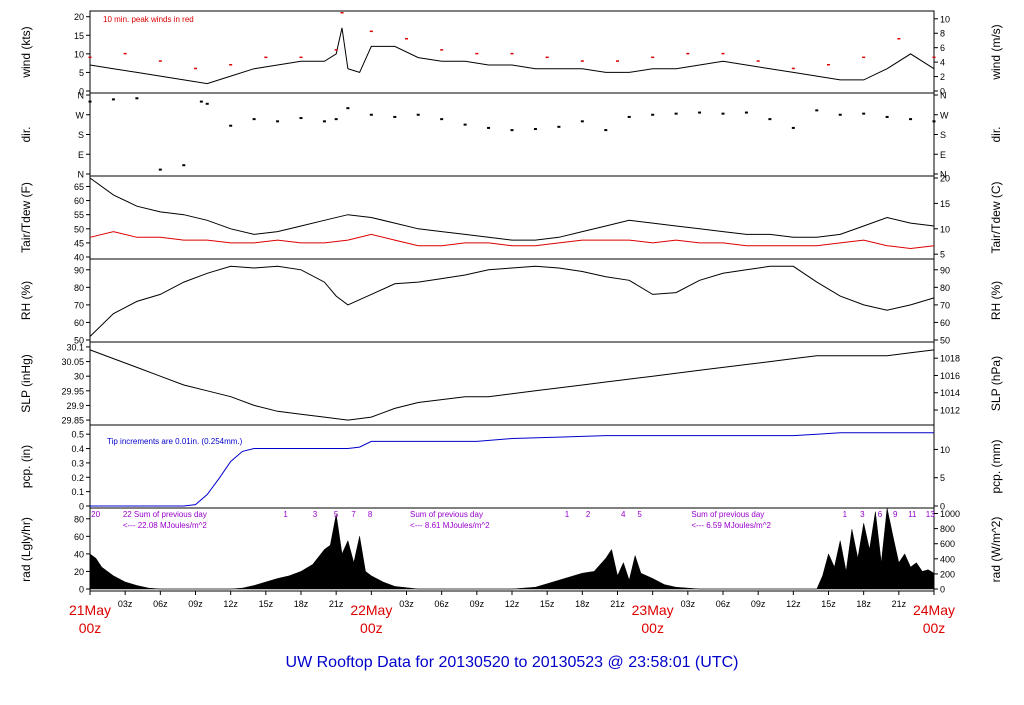  Describe the element at coordinates (79, 341) in the screenshot. I see `left-tick-label: 50` at that location.